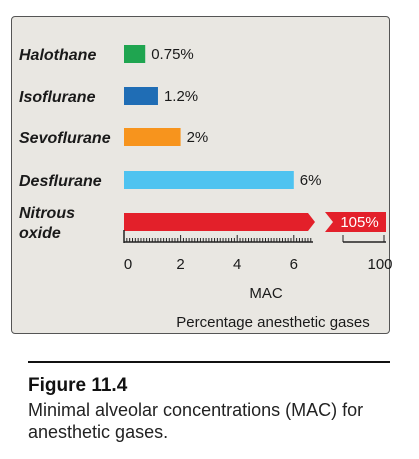  I want to click on x-tick-label-6: 6, so click(294, 264).